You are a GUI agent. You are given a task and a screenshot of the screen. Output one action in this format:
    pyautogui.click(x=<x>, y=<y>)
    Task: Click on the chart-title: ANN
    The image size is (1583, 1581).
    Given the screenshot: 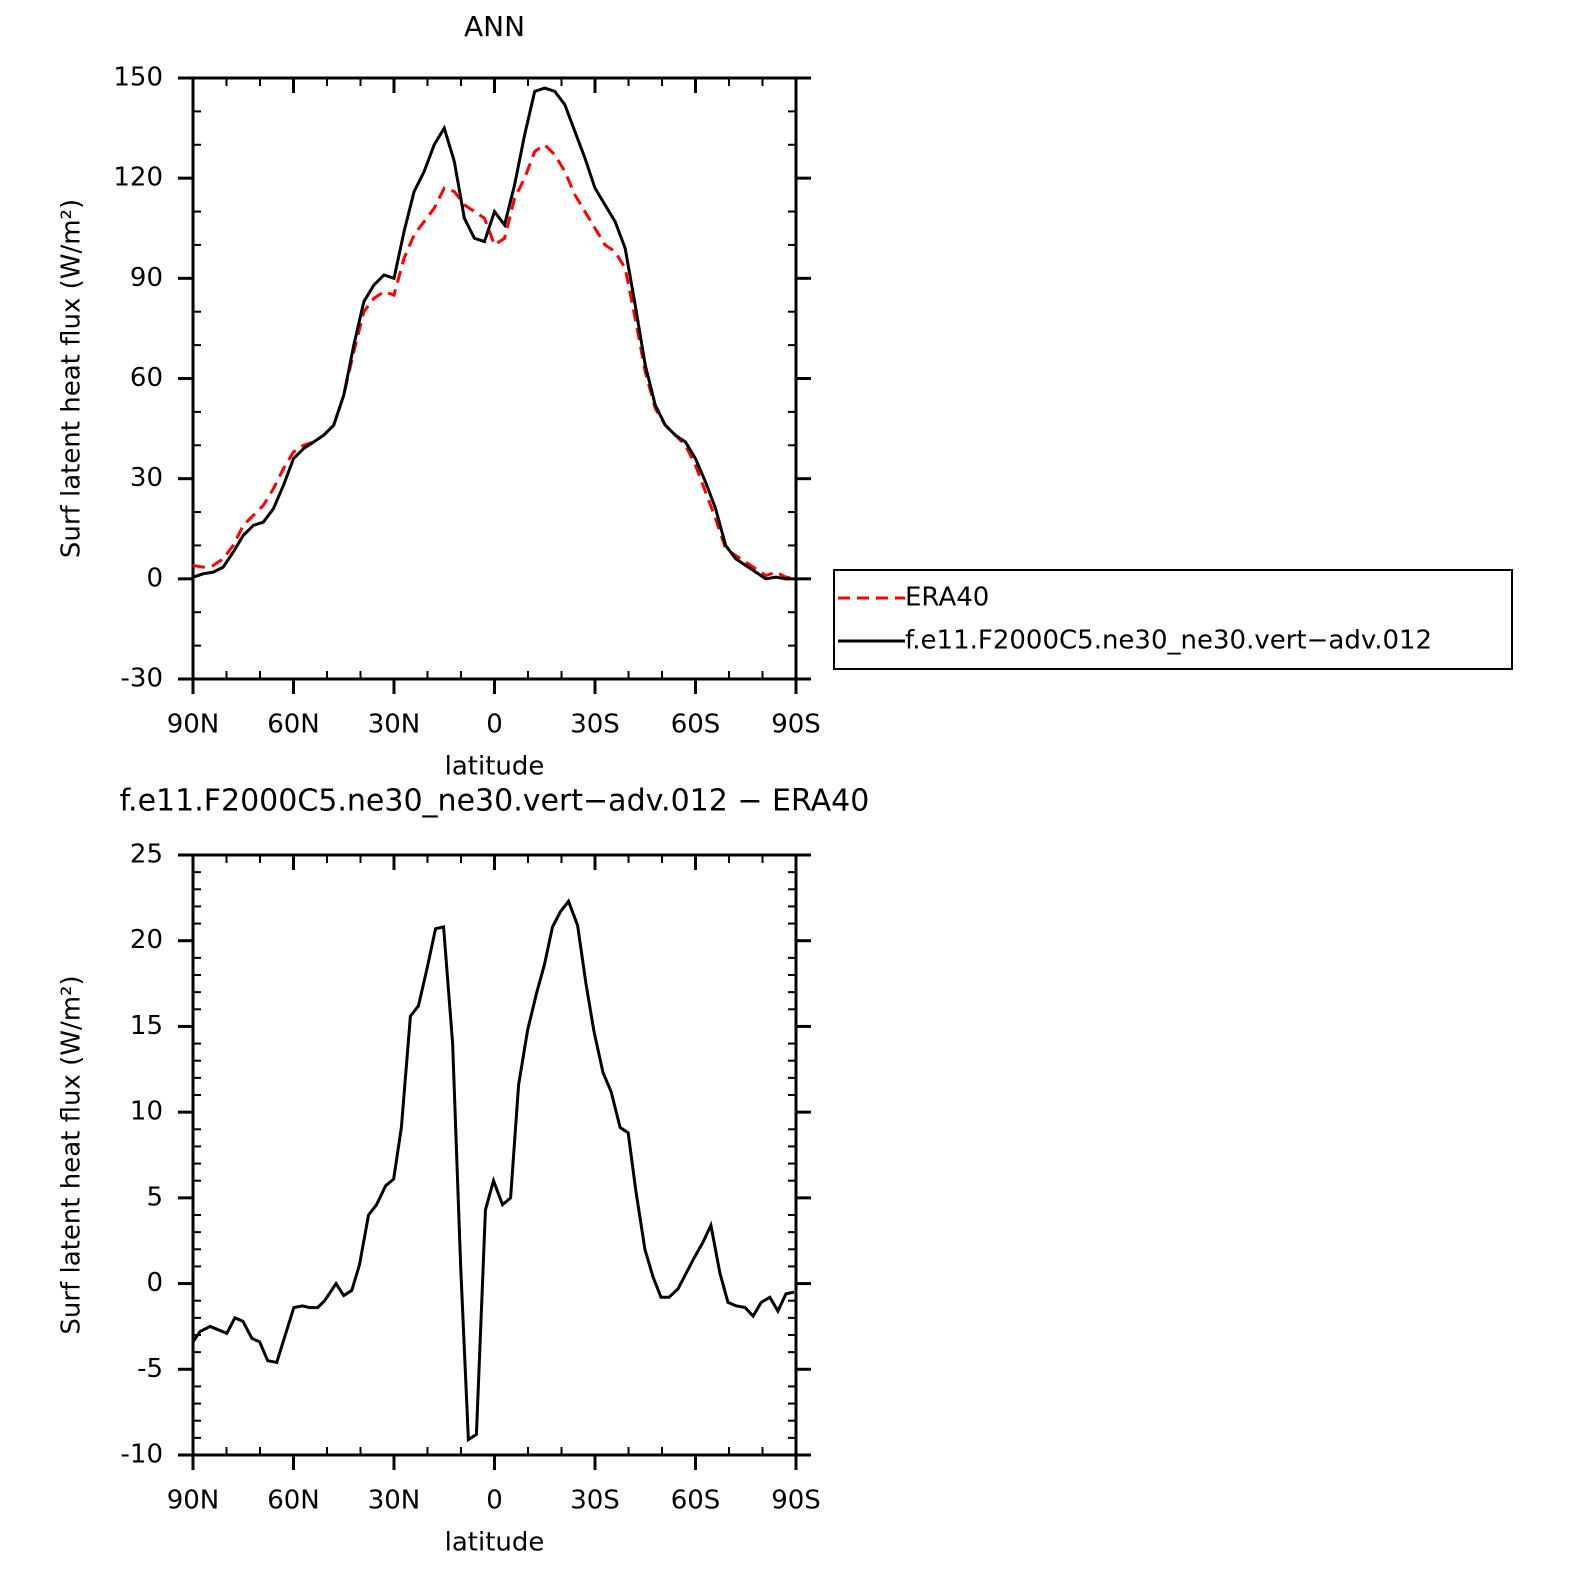 What is the action you would take?
    pyautogui.click(x=494, y=26)
    